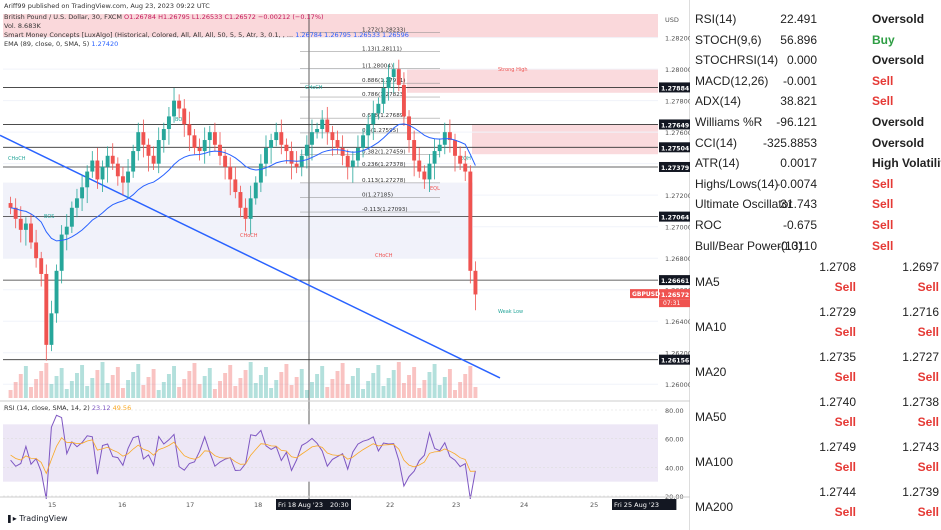  Describe the element at coordinates (799, 80) in the screenshot. I see `indicator-value: -0.001` at that location.